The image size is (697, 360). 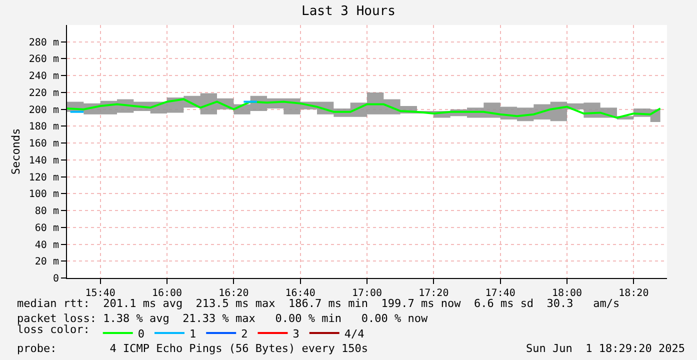 What do you see at coordinates (43, 93) in the screenshot?
I see `y-tick-label: 220 m` at bounding box center [43, 93].